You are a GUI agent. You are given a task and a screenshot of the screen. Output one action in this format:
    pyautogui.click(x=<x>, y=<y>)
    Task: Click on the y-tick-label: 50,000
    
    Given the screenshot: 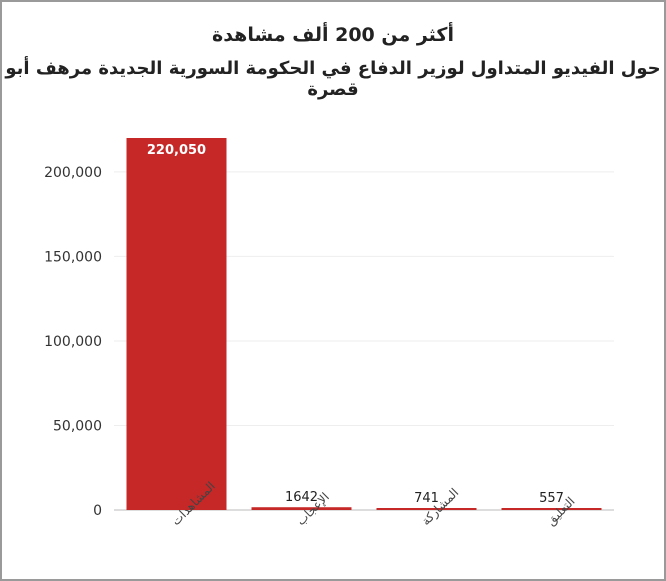 What is the action you would take?
    pyautogui.click(x=77, y=426)
    